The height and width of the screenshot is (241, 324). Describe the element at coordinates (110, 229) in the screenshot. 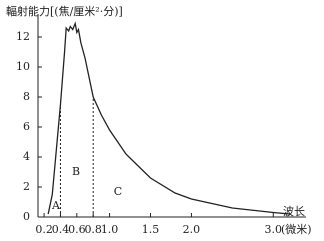

I see `x-tick-label: 1.0` at that location.